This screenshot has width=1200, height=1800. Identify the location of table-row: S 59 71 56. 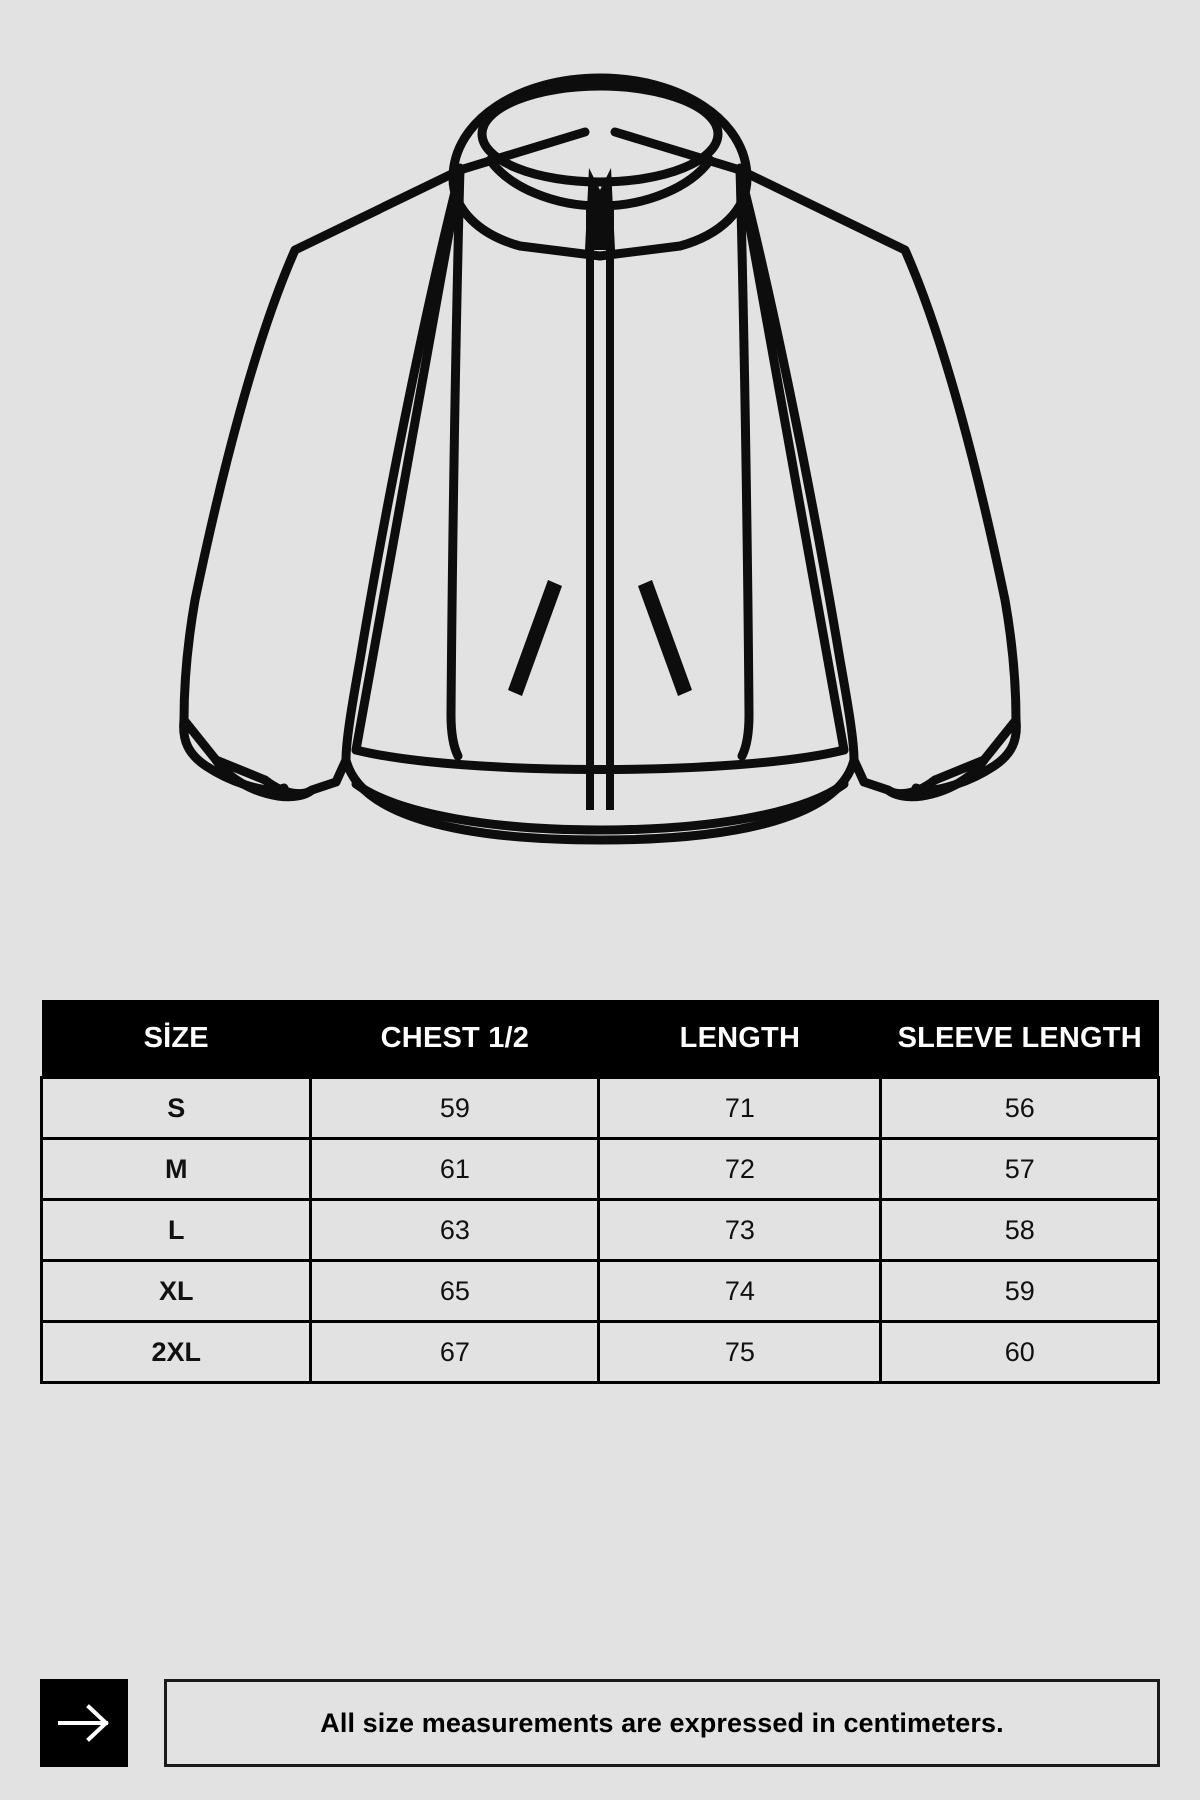
(599, 1108).